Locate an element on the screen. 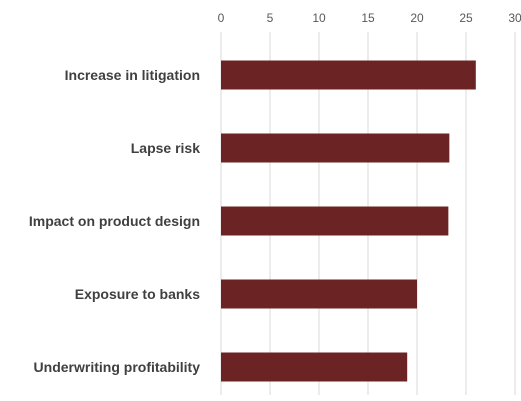  x-tick-label-25: 25 is located at coordinates (466, 18).